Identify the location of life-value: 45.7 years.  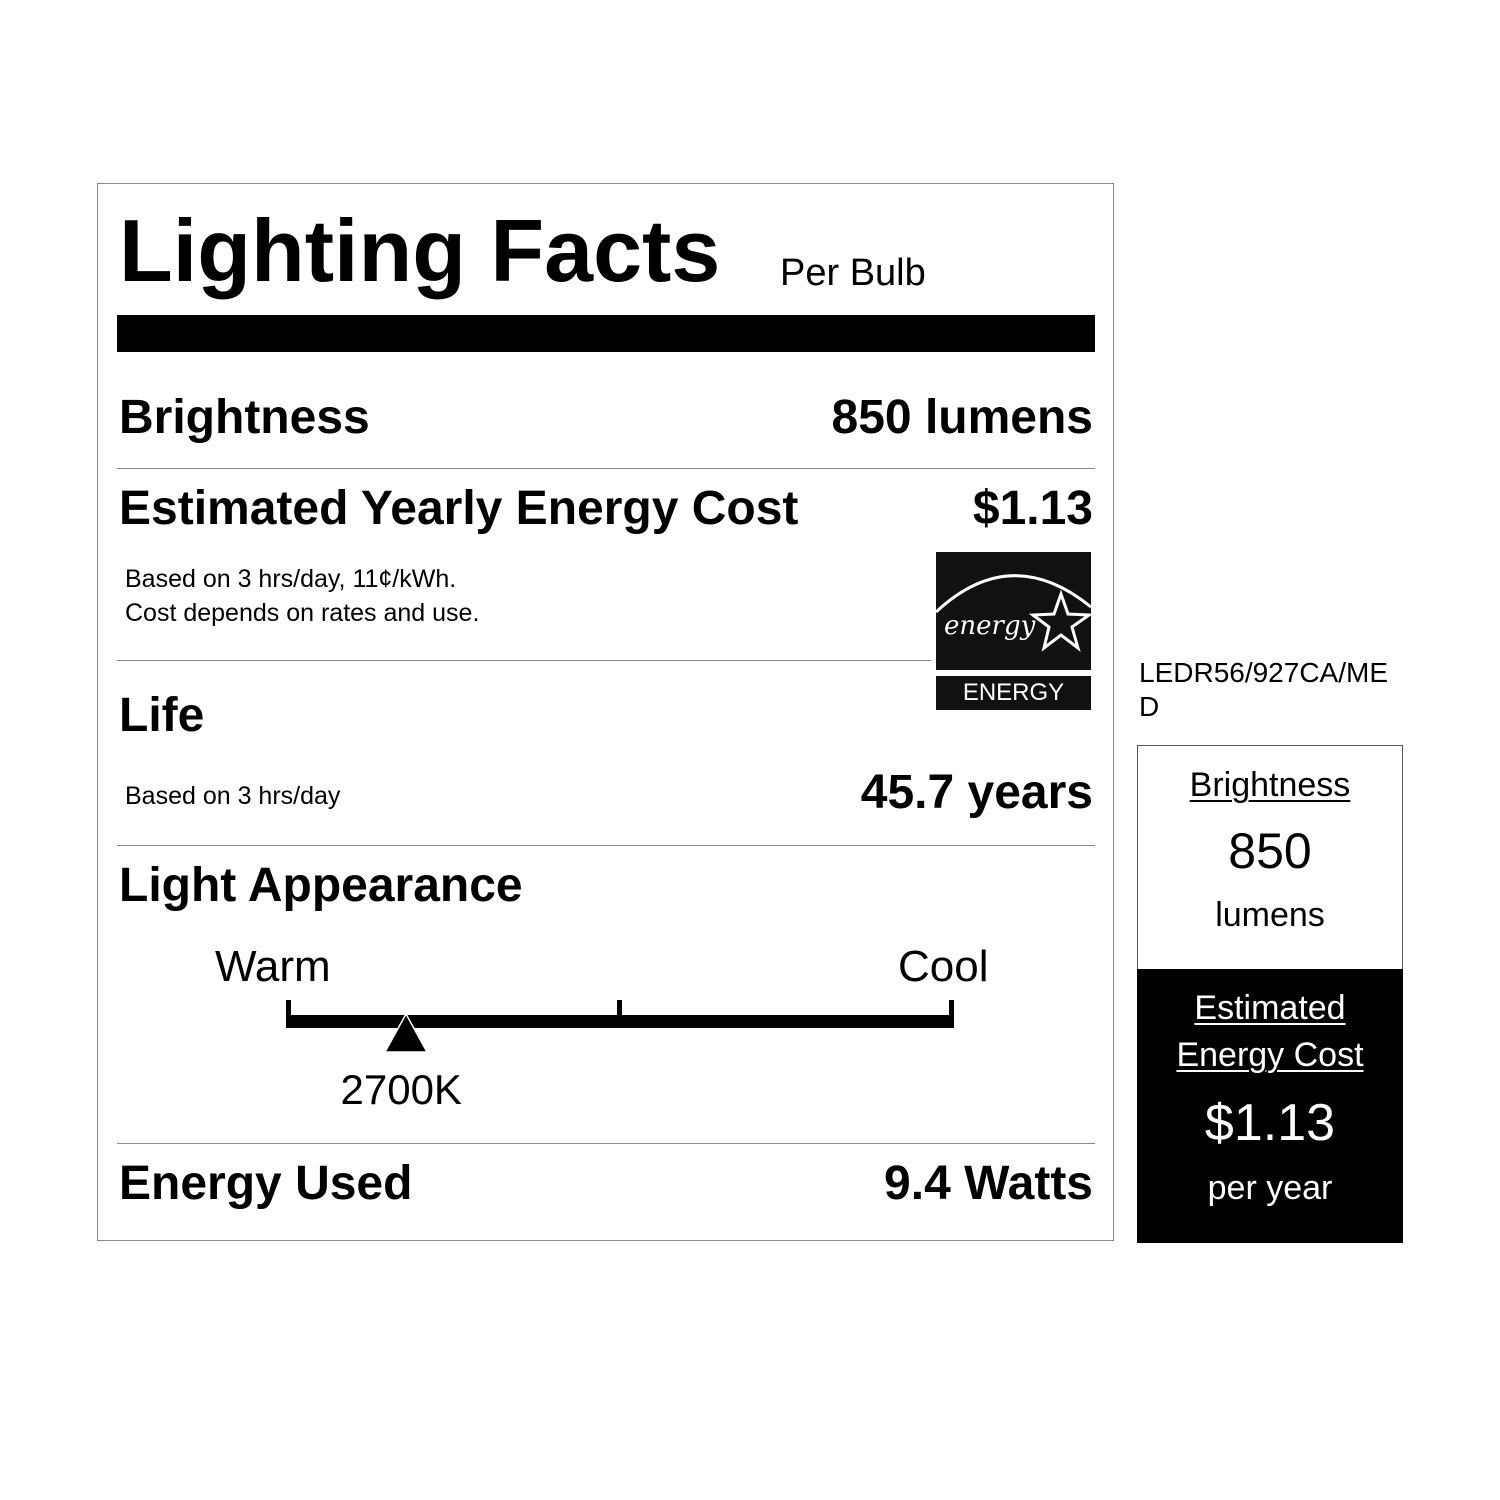
(976, 792).